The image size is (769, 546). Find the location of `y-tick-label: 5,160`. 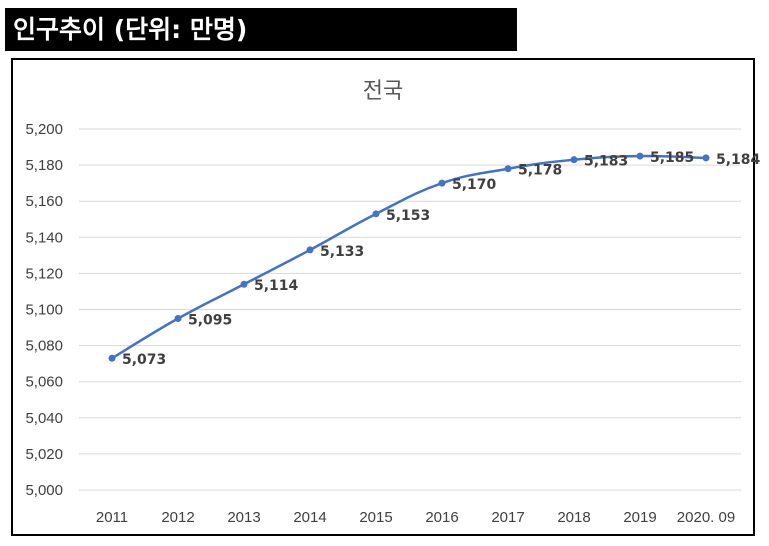

y-tick-label: 5,160 is located at coordinates (44, 201).